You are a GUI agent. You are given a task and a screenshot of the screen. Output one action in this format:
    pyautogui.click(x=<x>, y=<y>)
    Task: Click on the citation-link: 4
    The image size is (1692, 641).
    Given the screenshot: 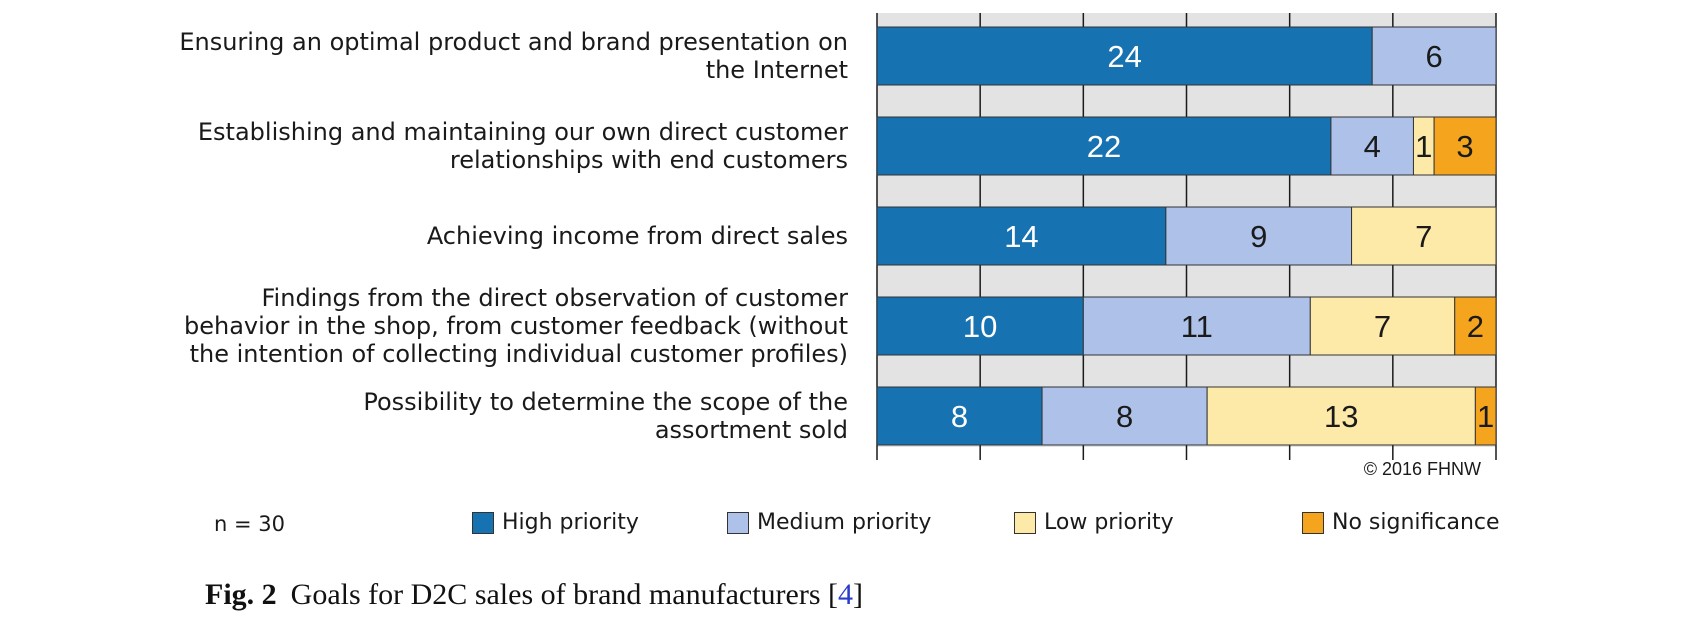 What is the action you would take?
    pyautogui.click(x=845, y=594)
    